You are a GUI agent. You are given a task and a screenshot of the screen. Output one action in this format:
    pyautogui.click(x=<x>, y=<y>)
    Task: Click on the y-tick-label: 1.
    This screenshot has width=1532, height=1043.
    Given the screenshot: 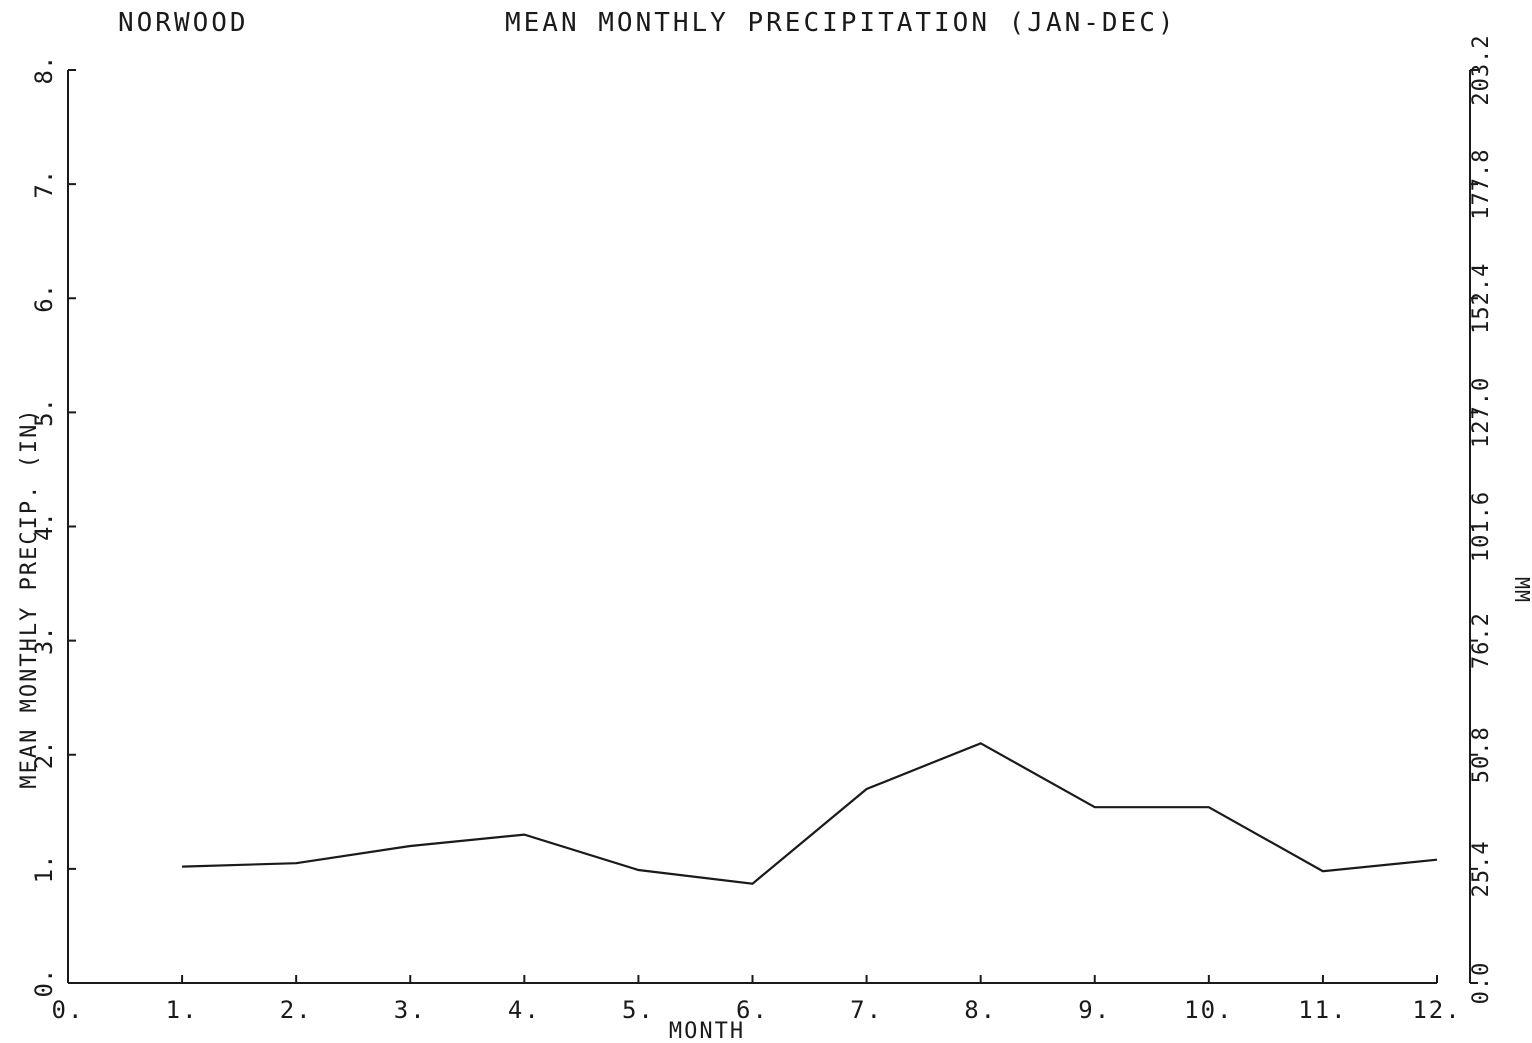 What is the action you would take?
    pyautogui.click(x=44, y=868)
    